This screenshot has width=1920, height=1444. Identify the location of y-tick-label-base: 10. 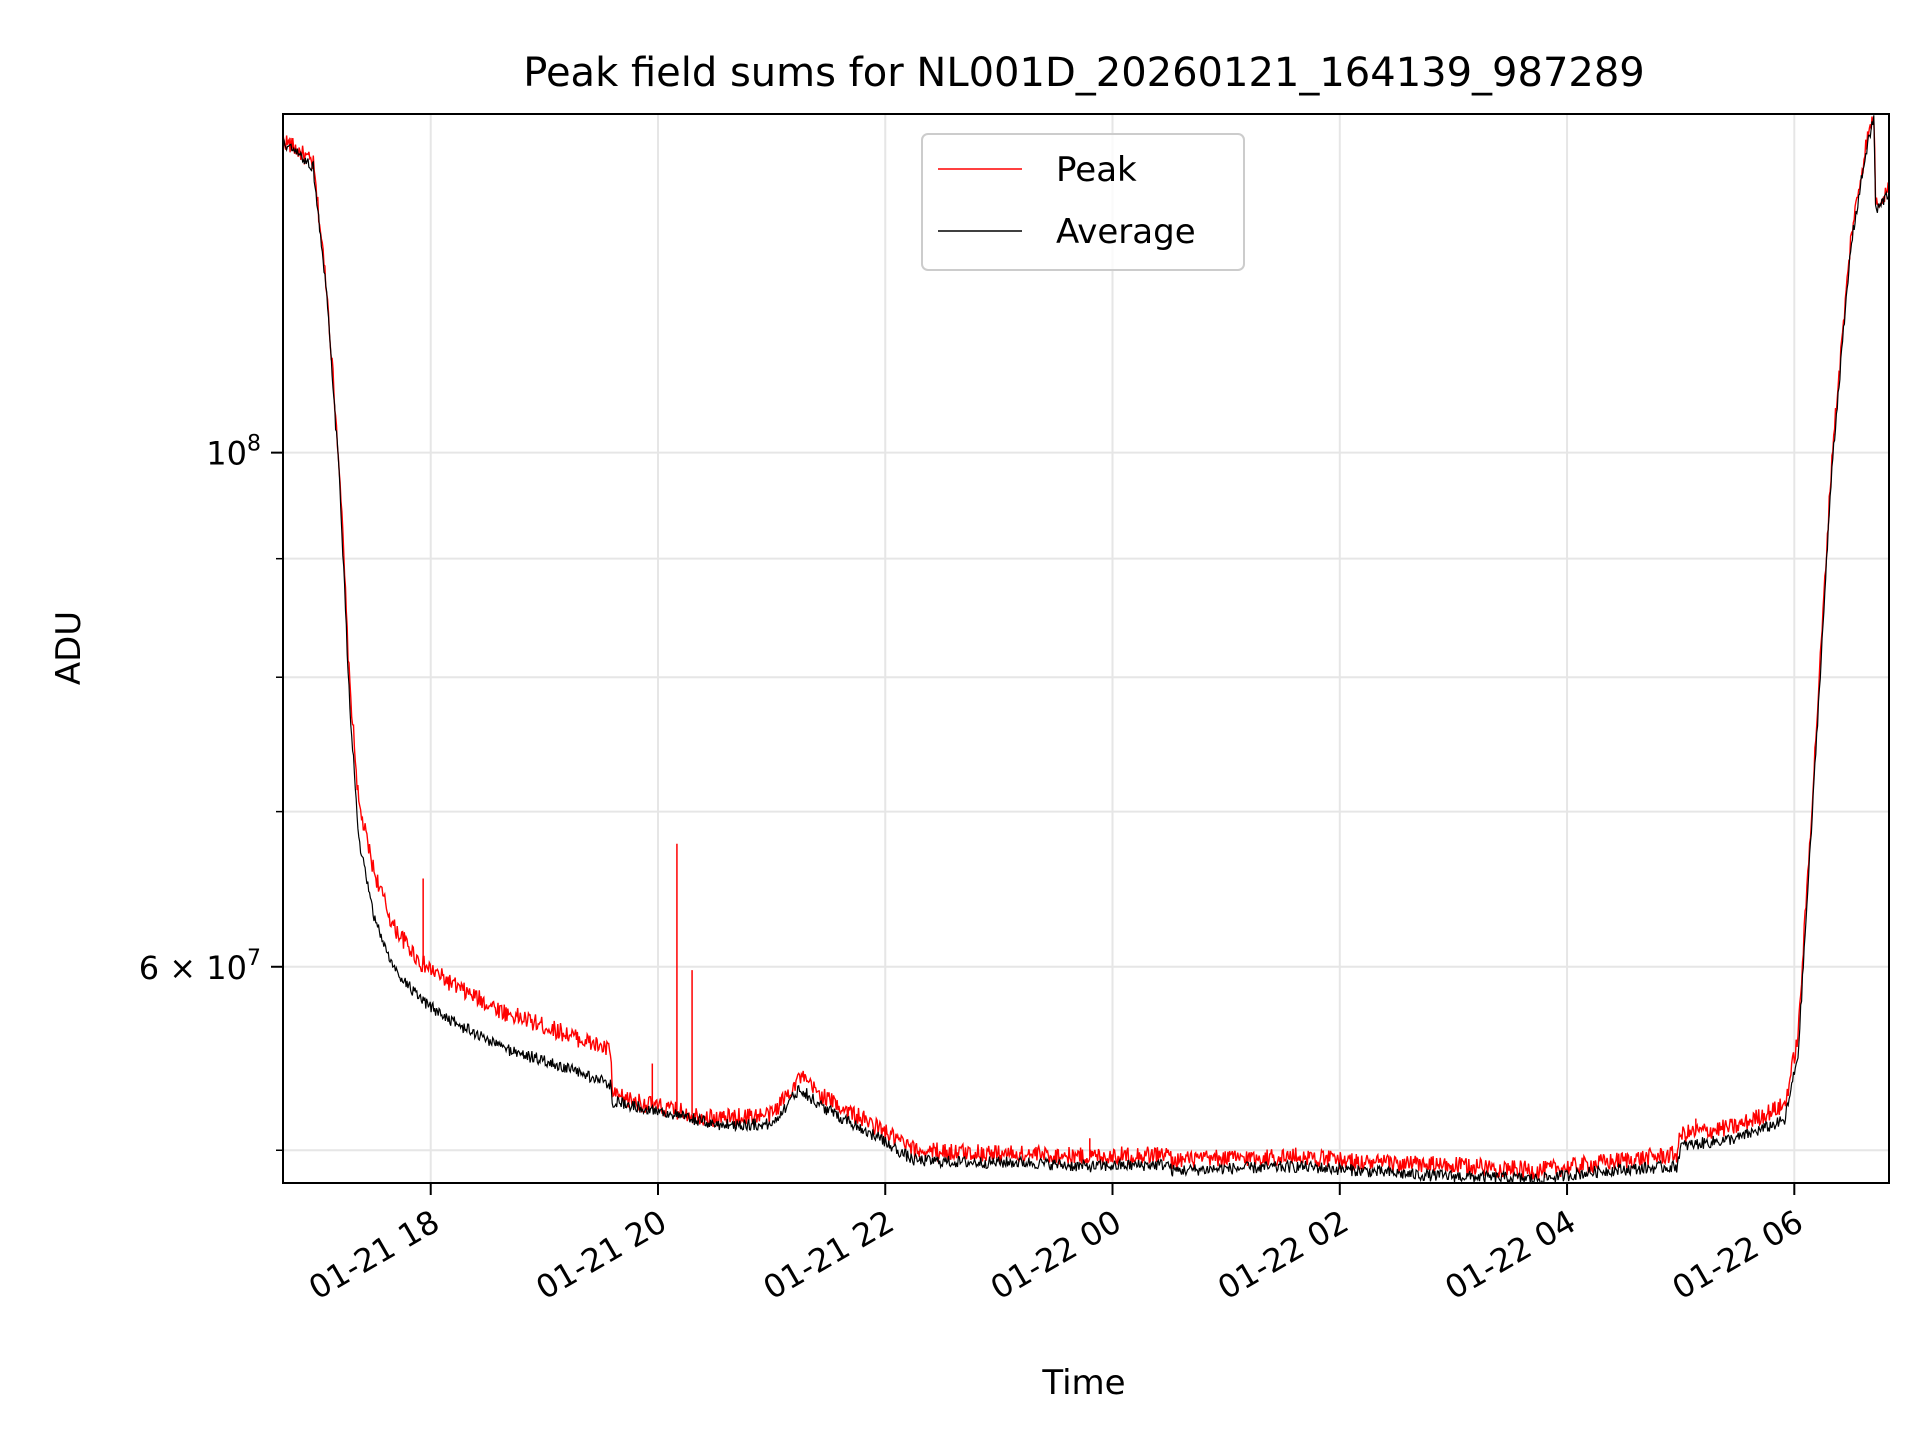
(226, 454).